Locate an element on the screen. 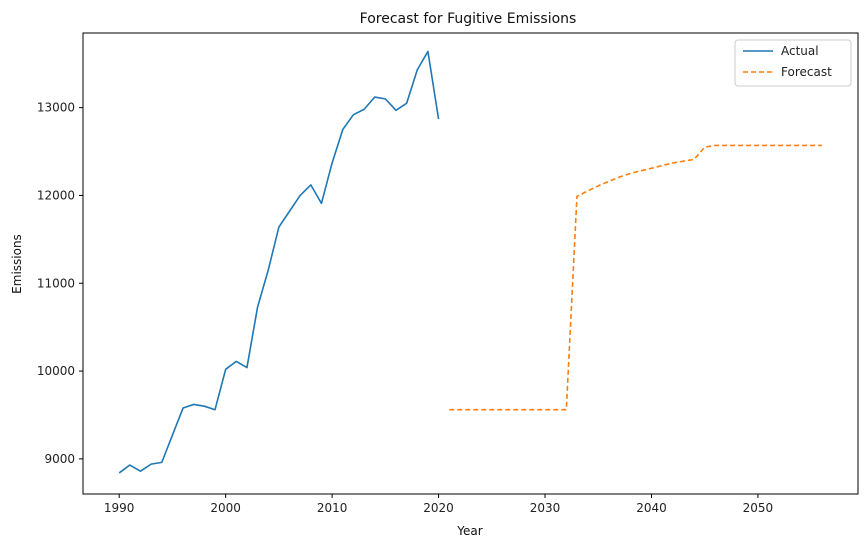 The height and width of the screenshot is (547, 868). y-axis: 9000 10000 11000 12000 13000 is located at coordinates (60, 283).